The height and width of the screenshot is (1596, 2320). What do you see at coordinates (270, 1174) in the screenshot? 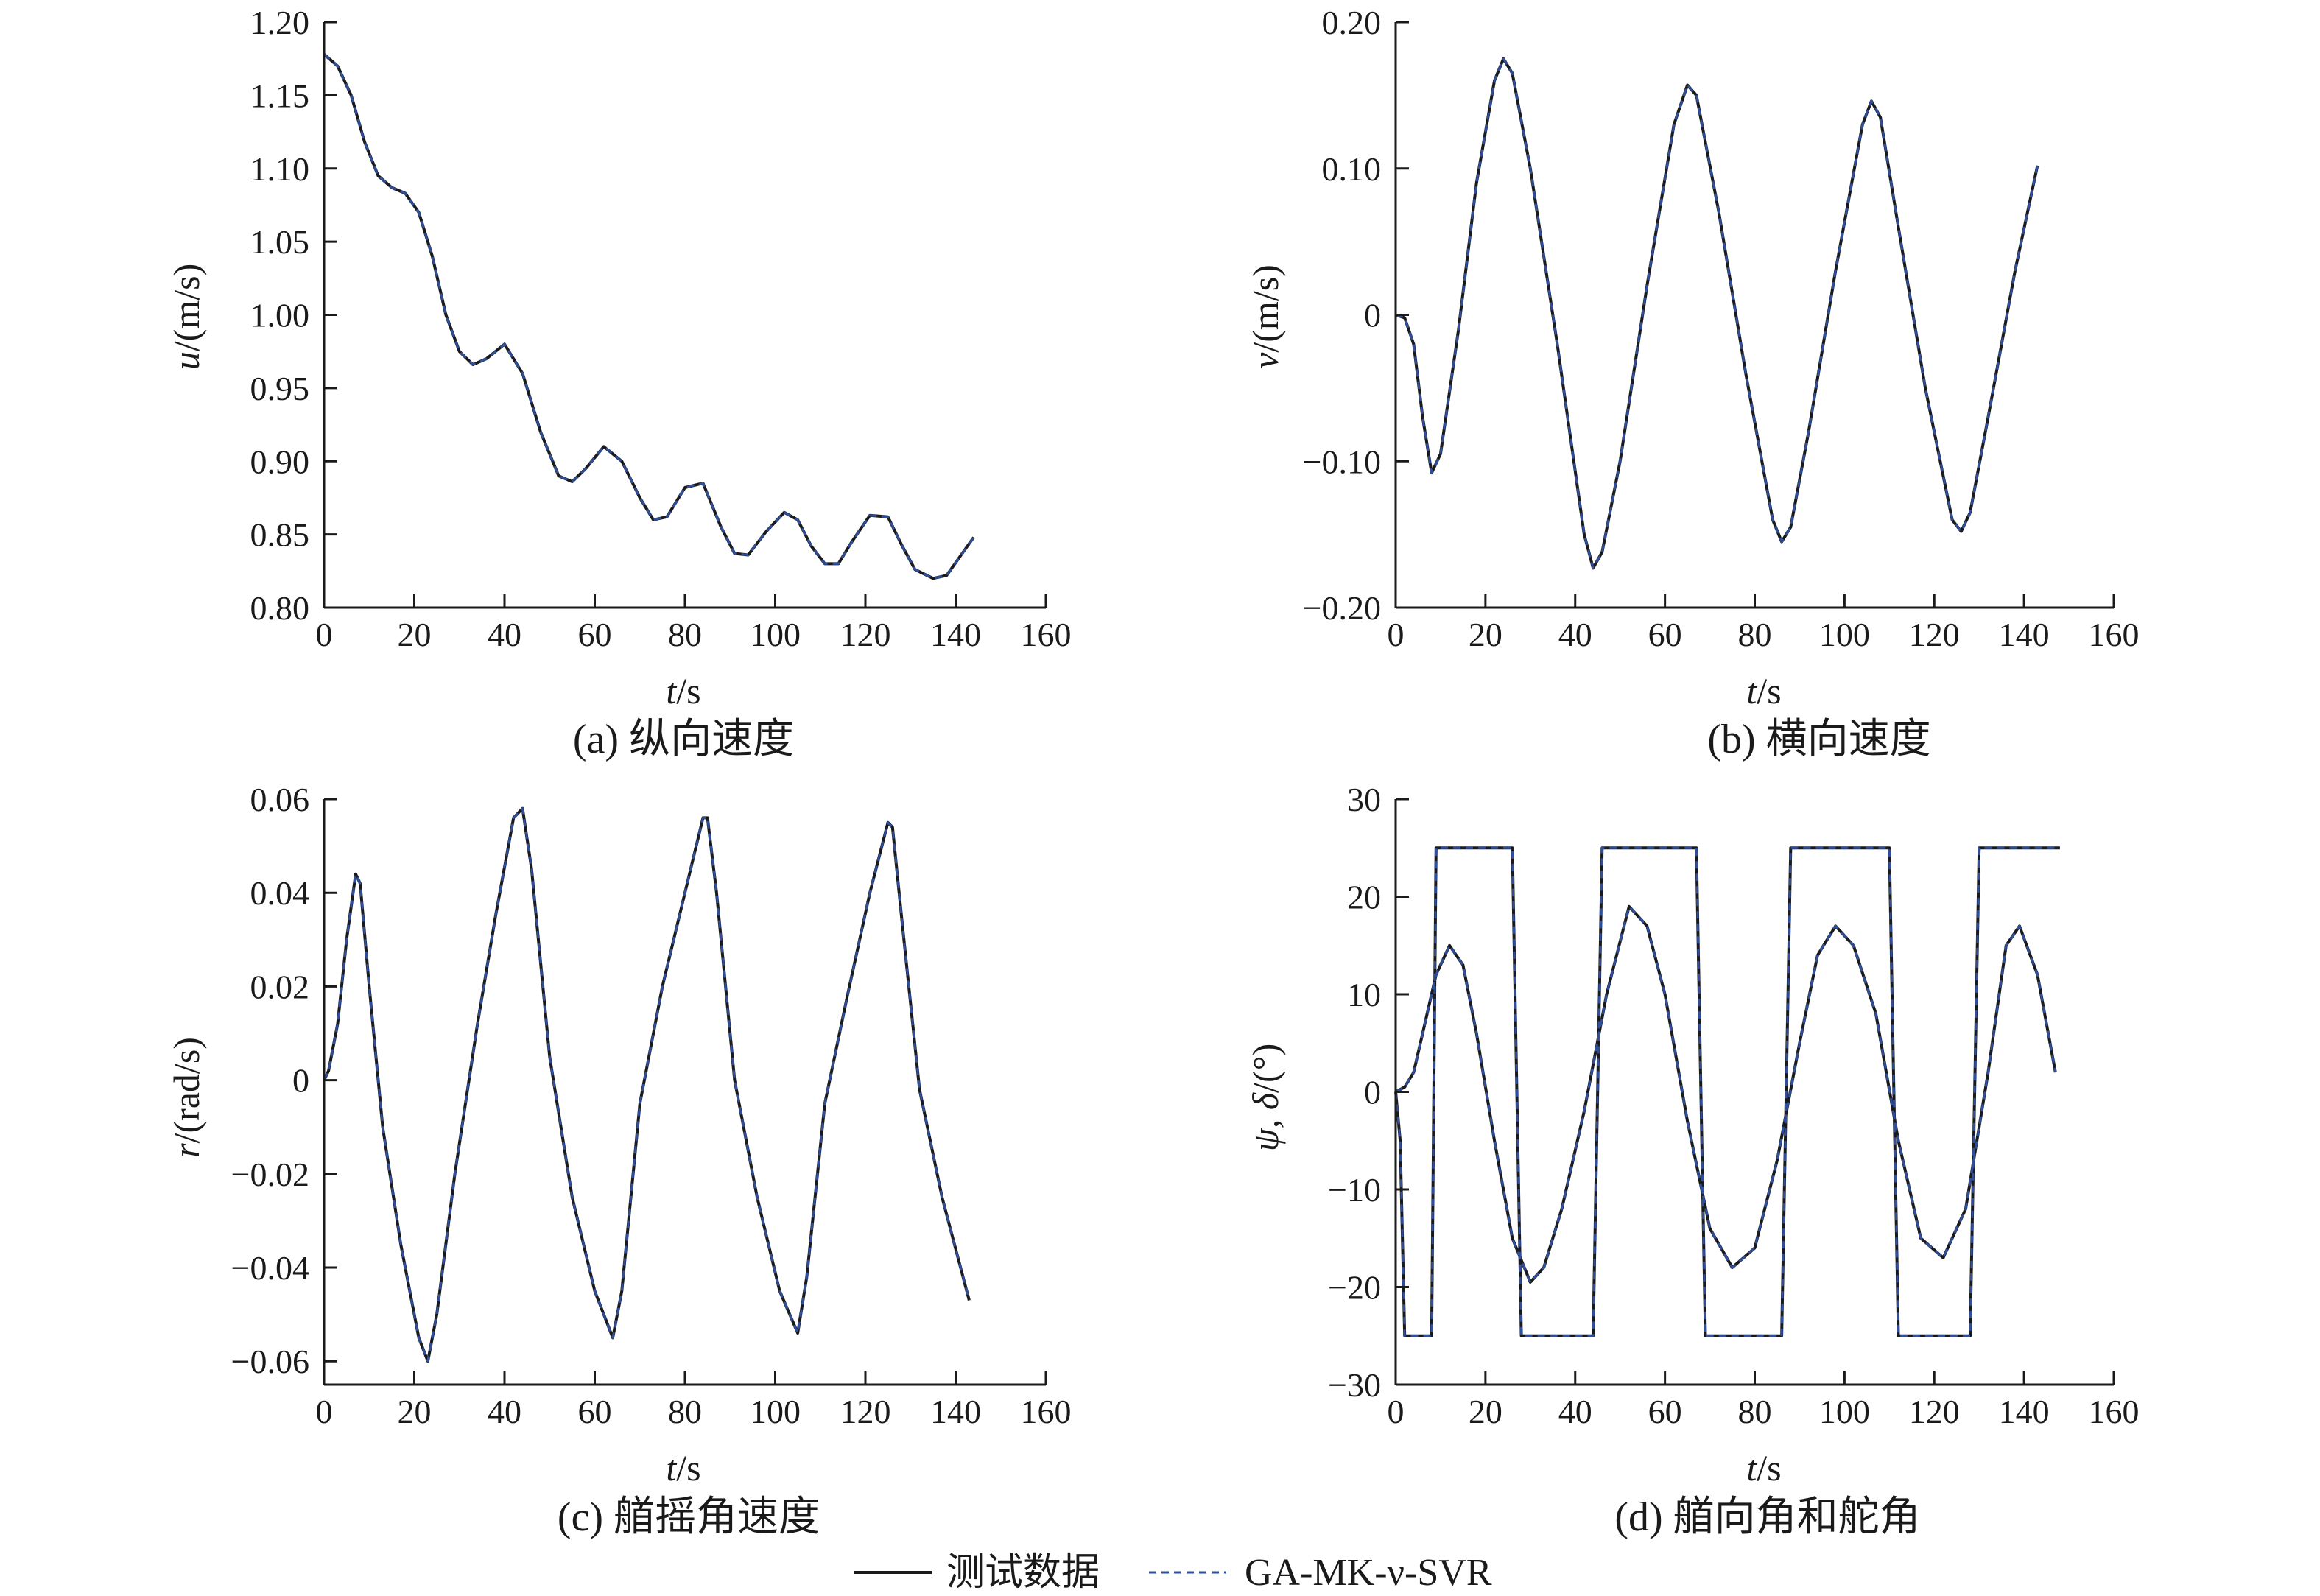
I see `y-tick-label: −0.02` at bounding box center [270, 1174].